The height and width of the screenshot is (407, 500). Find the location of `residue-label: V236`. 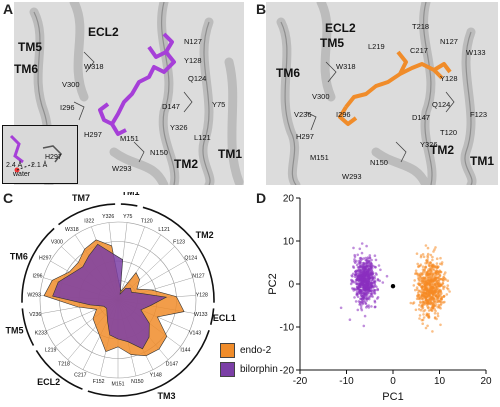

residue-label: V236 is located at coordinates (303, 114).